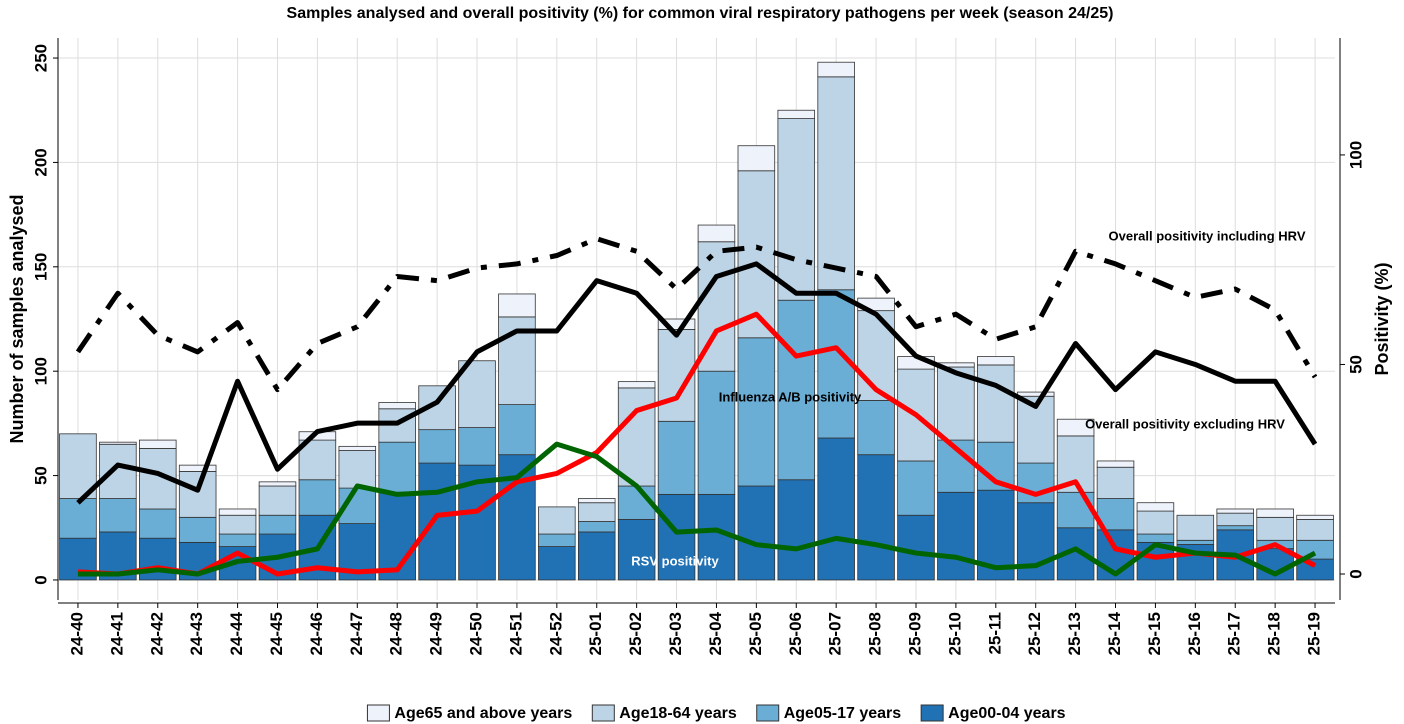 This screenshot has width=1404, height=724. Describe the element at coordinates (790, 396) in the screenshot. I see `line-annotation: Influenza A/B positivity` at that location.